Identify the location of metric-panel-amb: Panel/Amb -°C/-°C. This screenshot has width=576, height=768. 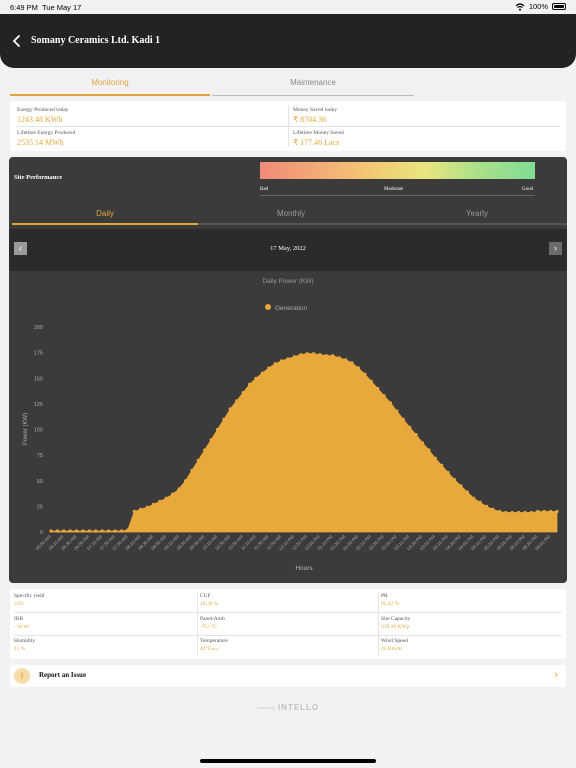
(212, 623).